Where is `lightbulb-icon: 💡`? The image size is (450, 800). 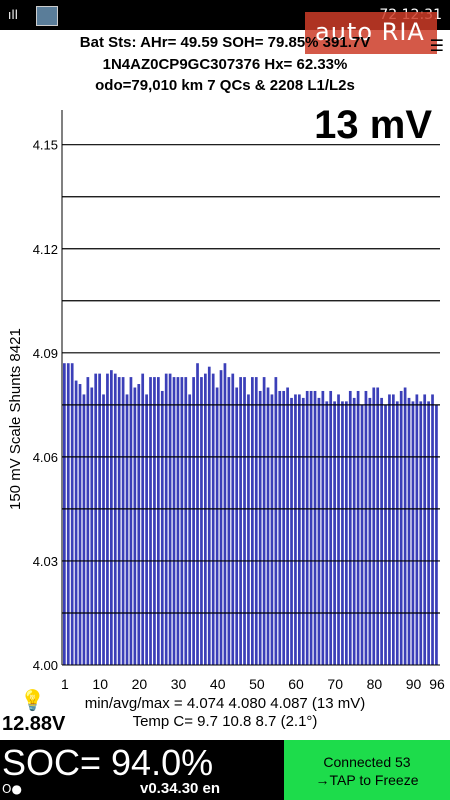
lightbulb-icon: 💡 is located at coordinates (32, 700).